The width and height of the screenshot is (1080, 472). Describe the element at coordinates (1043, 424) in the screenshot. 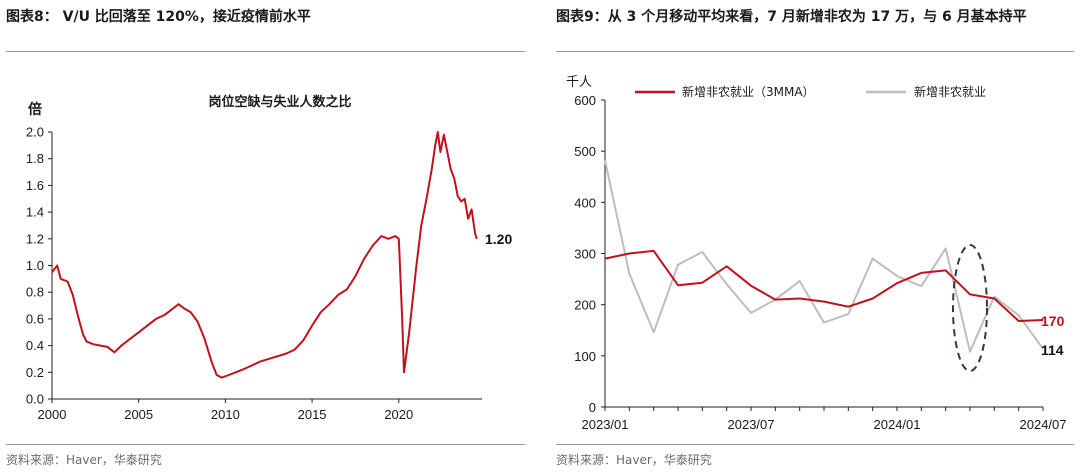

I see `right-x-tick-label: 2024/07` at that location.